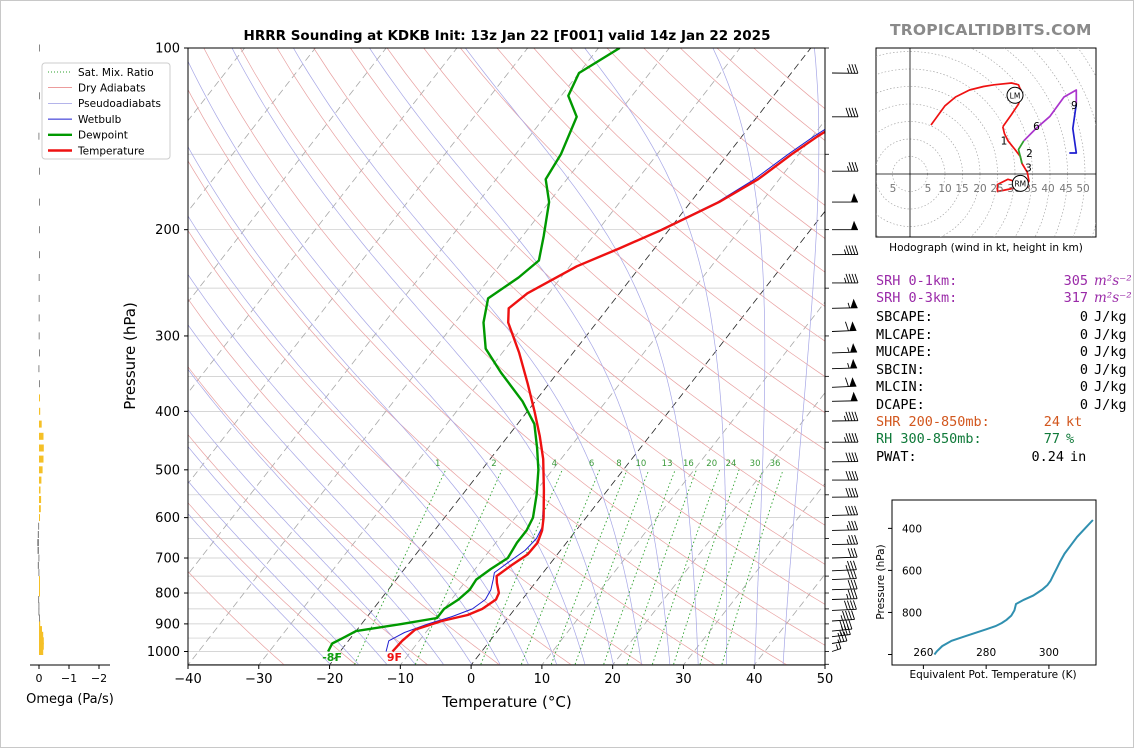  Describe the element at coordinates (688, 464) in the screenshot. I see `mixing-ratio-label: 16` at that location.